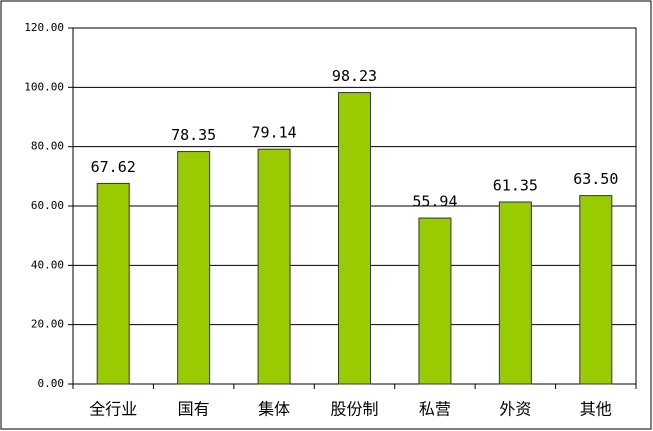 The image size is (653, 431). Describe the element at coordinates (596, 409) in the screenshot. I see `x-tick-label: 其他` at that location.